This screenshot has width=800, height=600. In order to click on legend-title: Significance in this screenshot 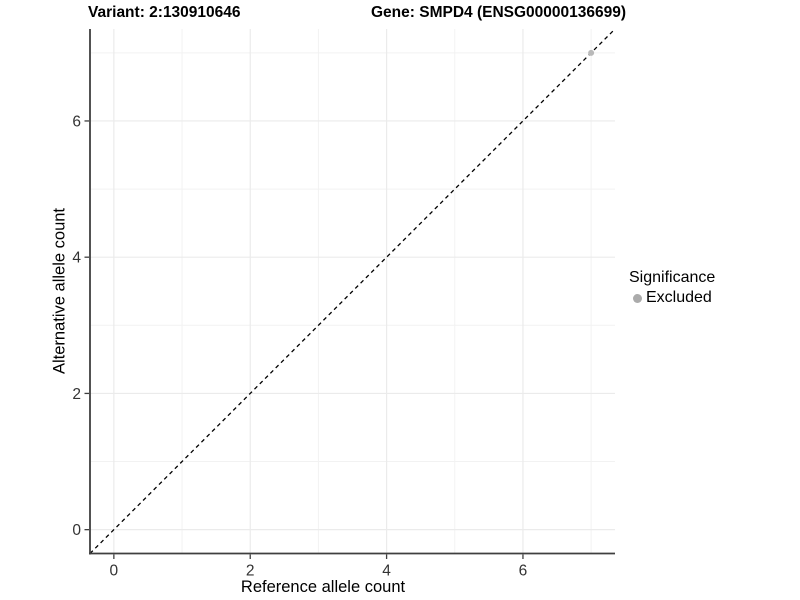, I will do `click(672, 277)`.